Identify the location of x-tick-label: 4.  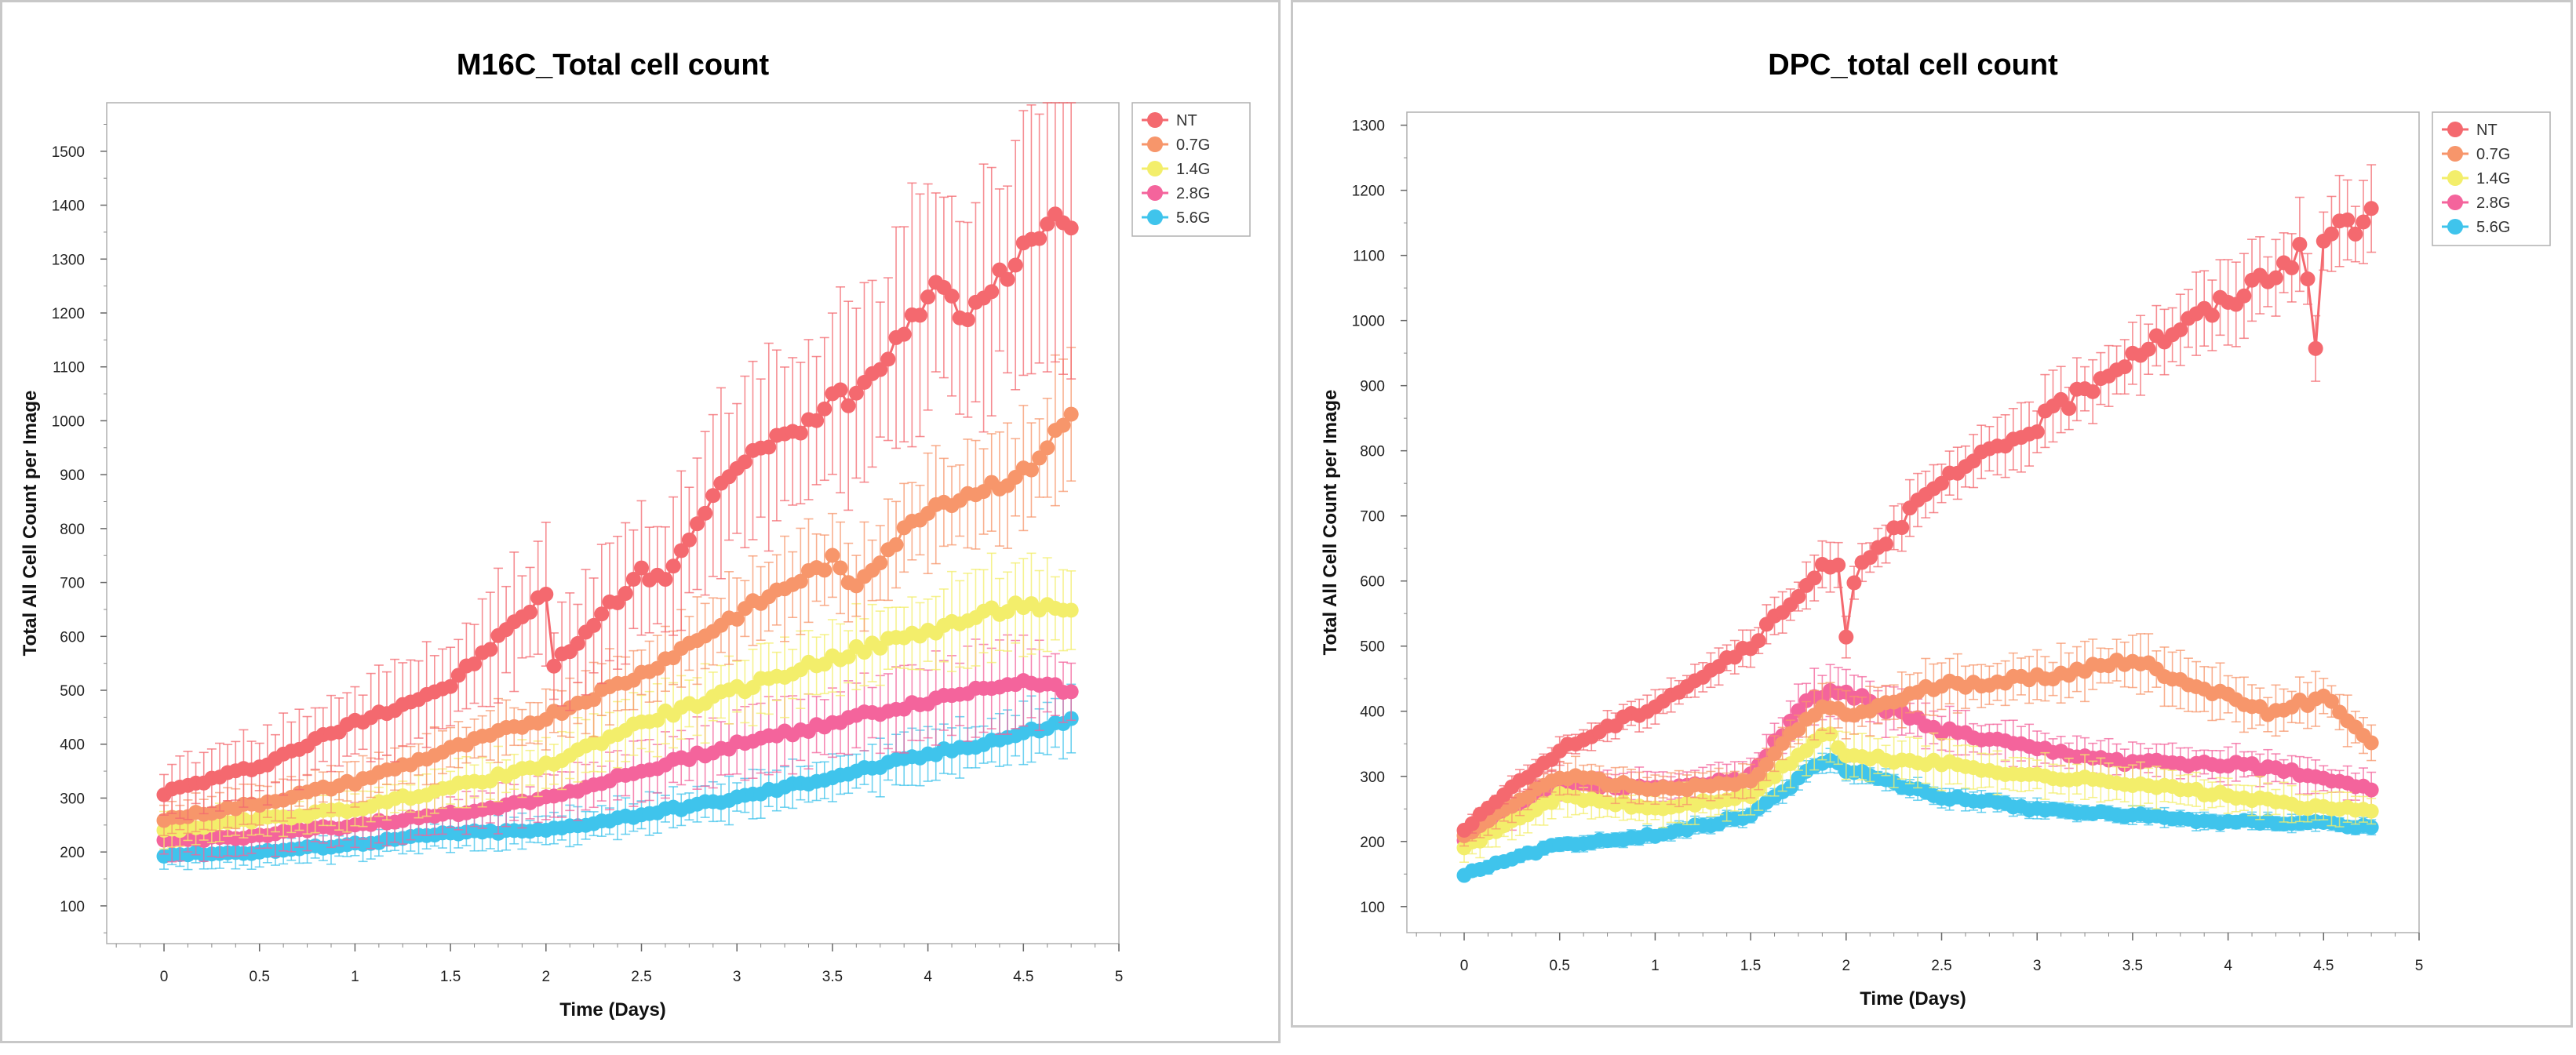
(928, 977).